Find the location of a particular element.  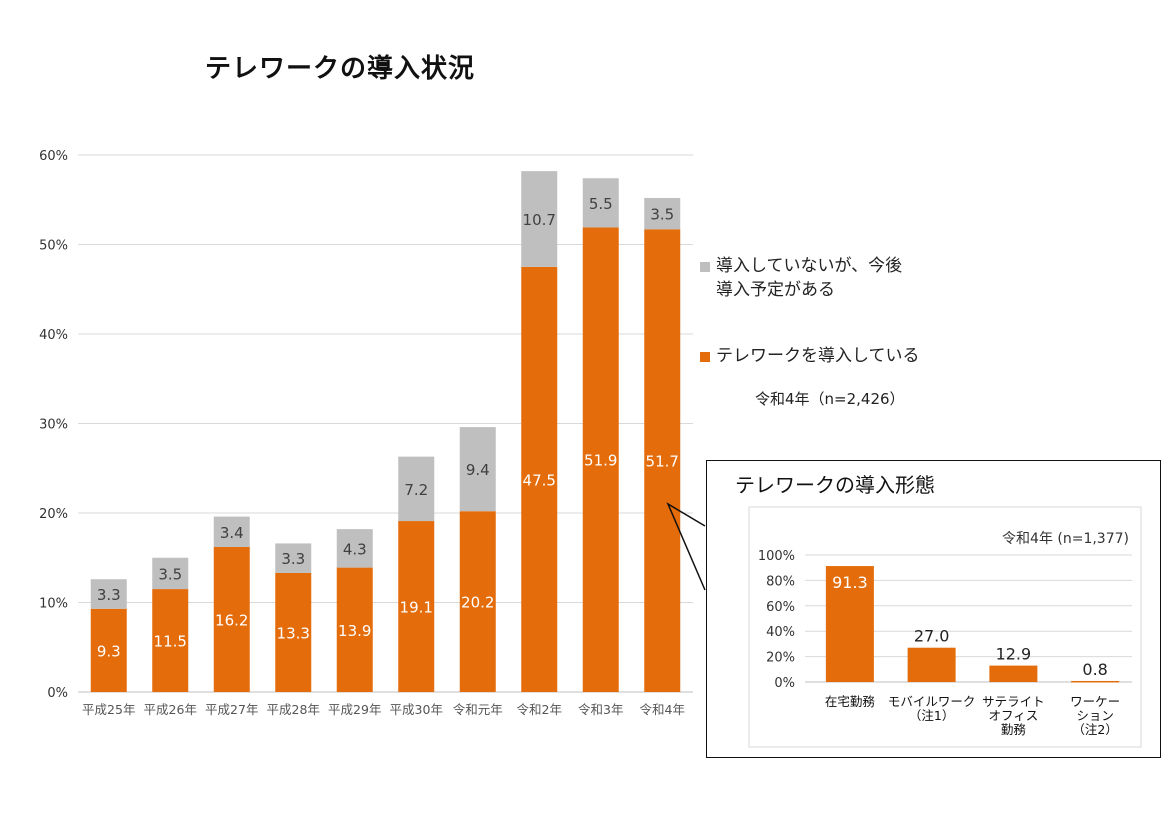

x-tick-label: 平成28年 is located at coordinates (293, 709).